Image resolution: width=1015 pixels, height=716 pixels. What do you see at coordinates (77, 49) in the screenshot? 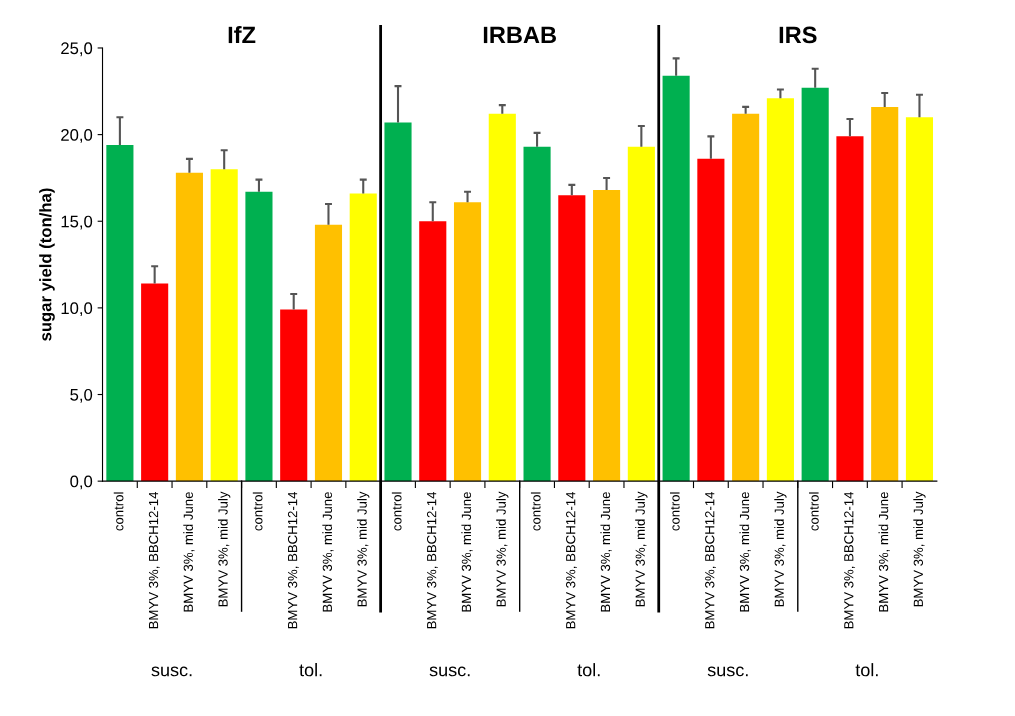
I see `y-tick-label: 25,0` at bounding box center [77, 49].